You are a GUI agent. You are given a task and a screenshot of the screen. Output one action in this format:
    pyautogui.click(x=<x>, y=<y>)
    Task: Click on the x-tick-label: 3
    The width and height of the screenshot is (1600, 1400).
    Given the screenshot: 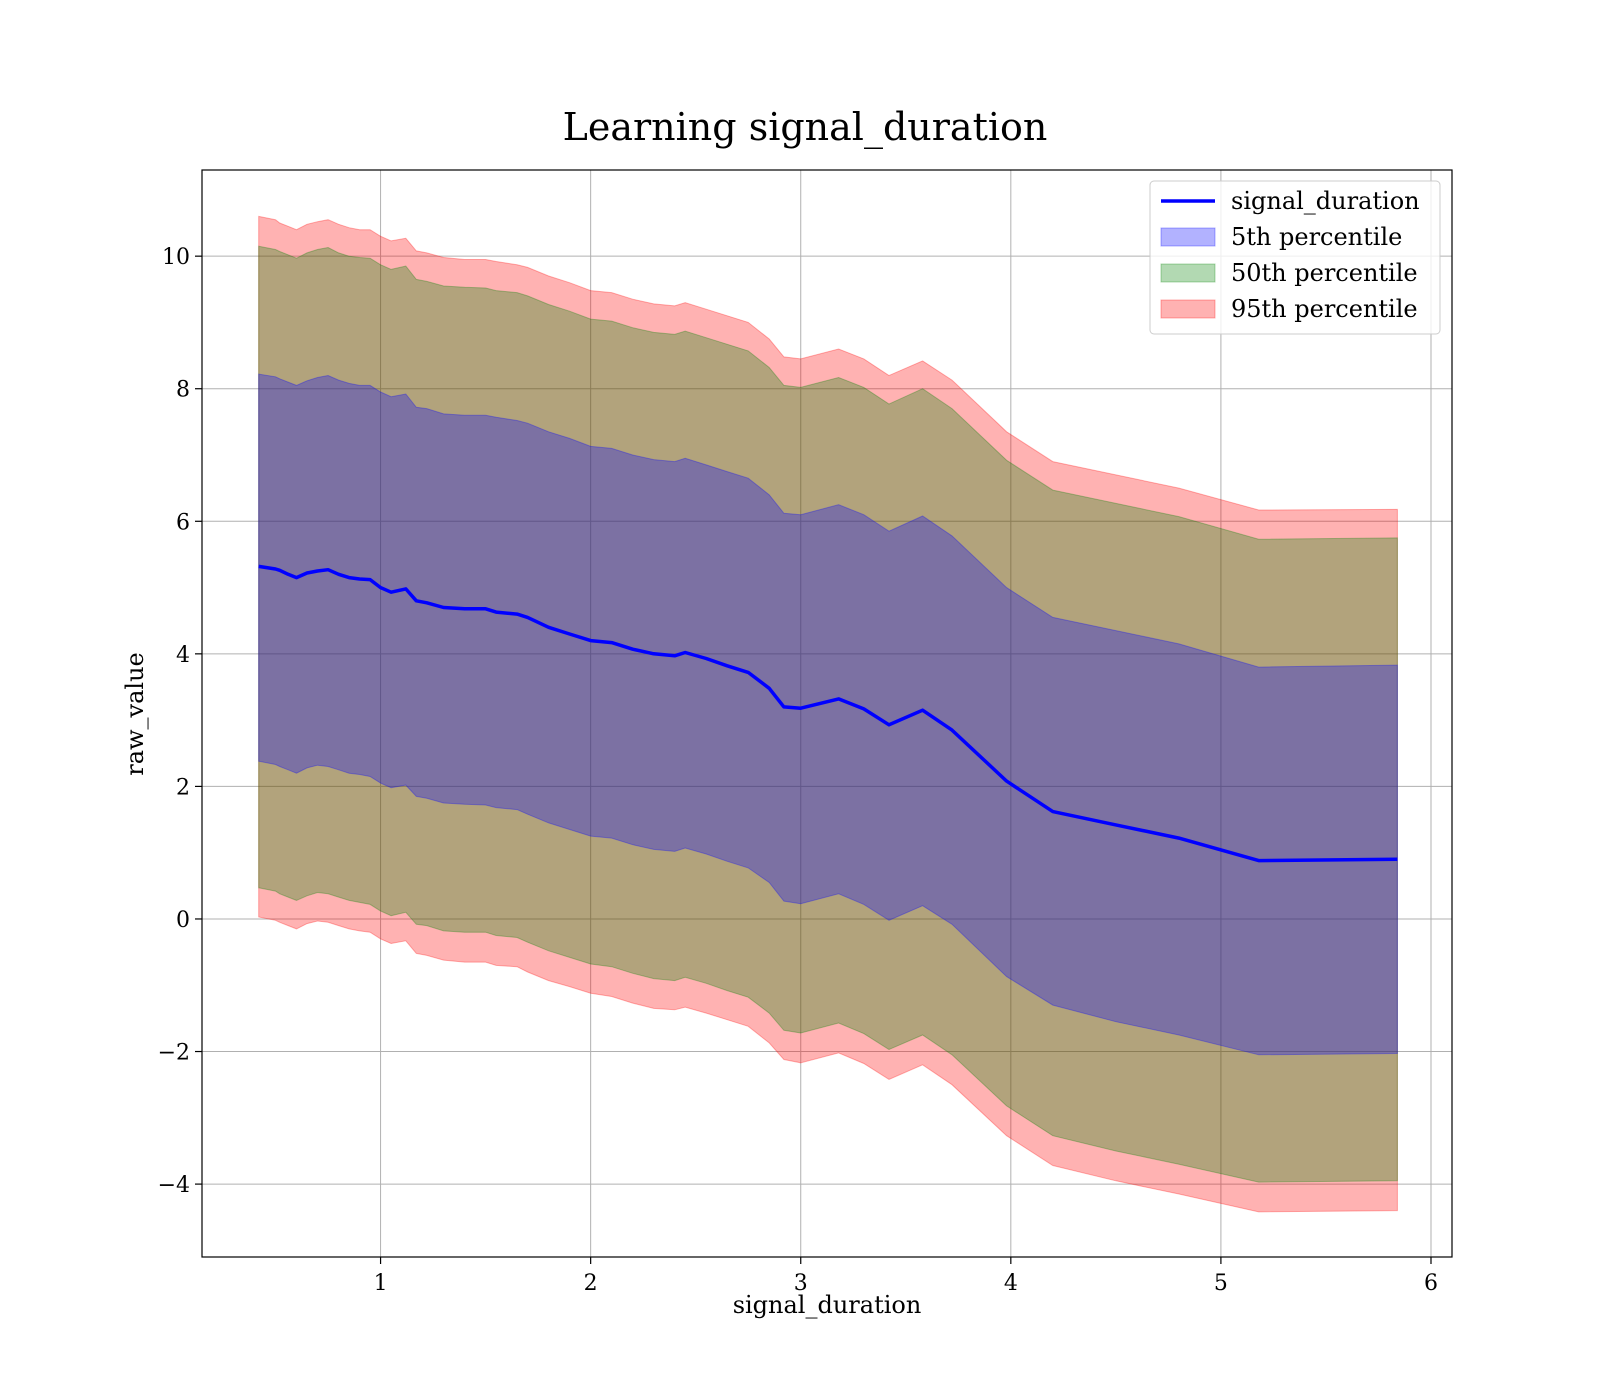 What is the action you would take?
    pyautogui.click(x=801, y=1283)
    